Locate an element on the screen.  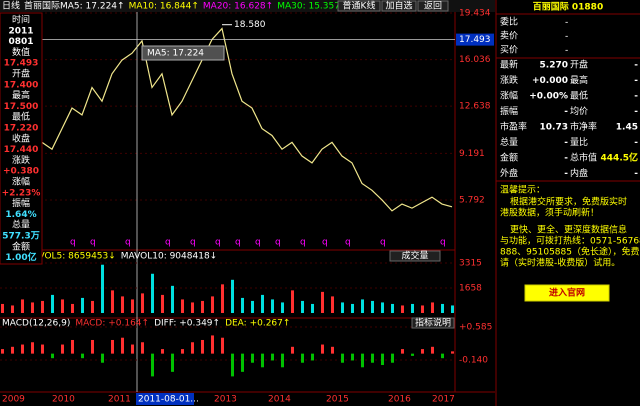
y-tick-label: 19.434 is located at coordinates (475, 14).